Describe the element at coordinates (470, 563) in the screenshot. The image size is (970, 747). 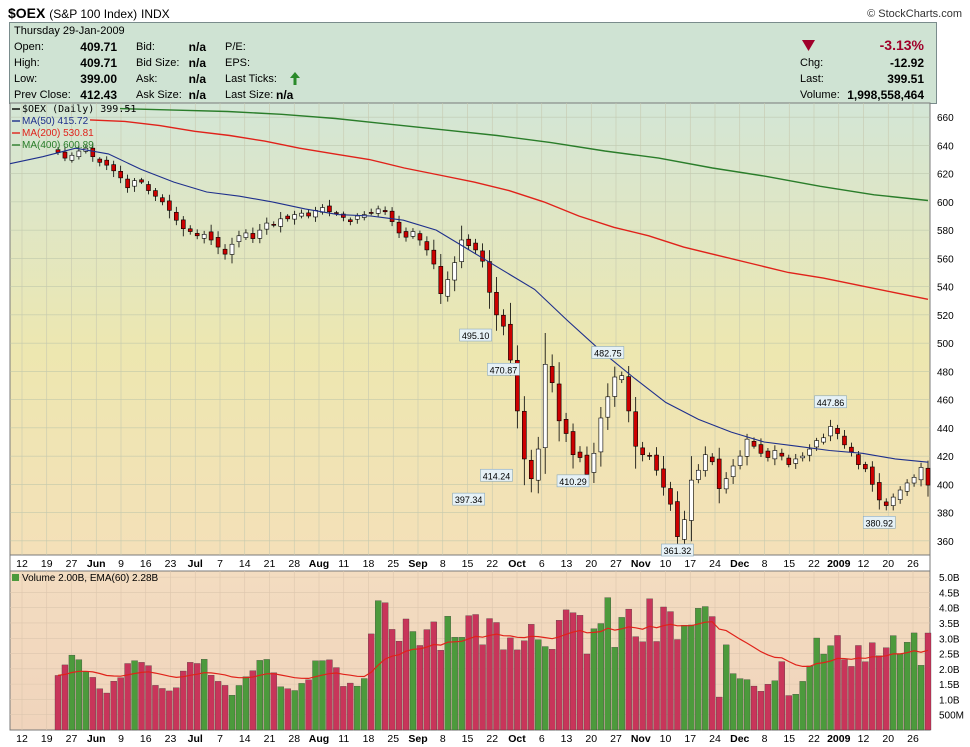
I see `xaxis-strip` at that location.